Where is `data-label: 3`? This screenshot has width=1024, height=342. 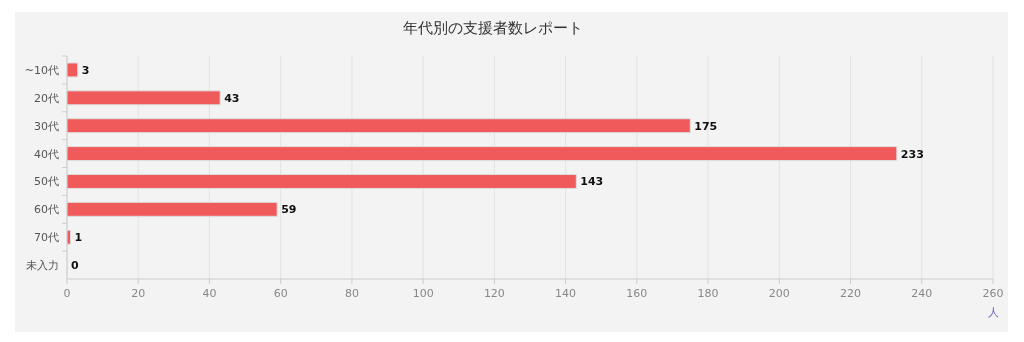
data-label: 3 is located at coordinates (85, 70).